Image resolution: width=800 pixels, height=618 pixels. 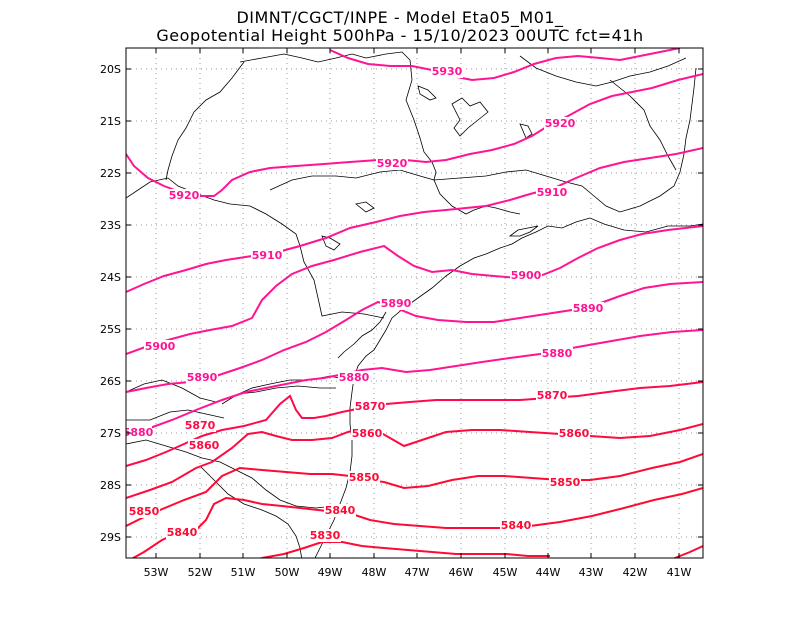 I want to click on lon-label: 50W, so click(x=287, y=572).